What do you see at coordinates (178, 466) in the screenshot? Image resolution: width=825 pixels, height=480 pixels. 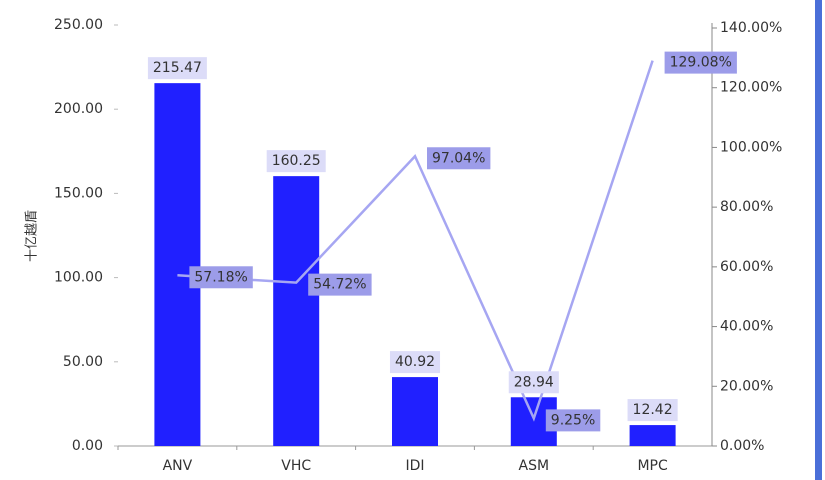 I see `x-tick-label: ANV` at bounding box center [178, 466].